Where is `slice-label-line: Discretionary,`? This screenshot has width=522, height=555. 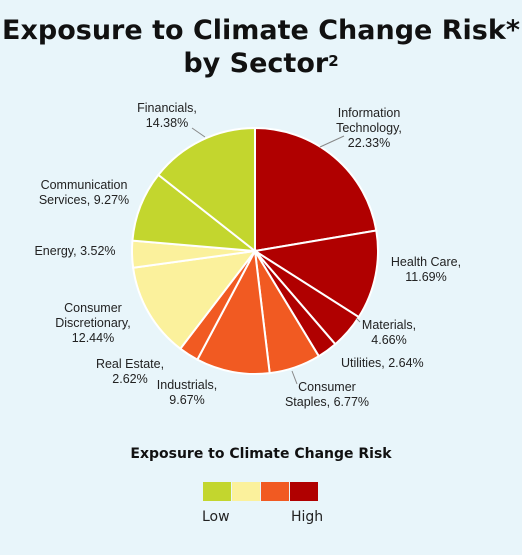 slice-label-line: Discretionary, is located at coordinates (92, 323).